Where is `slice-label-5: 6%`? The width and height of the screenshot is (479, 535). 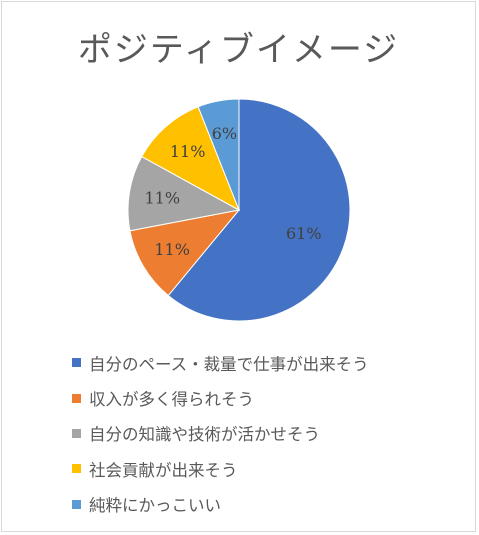 slice-label-5: 6% is located at coordinates (224, 133).